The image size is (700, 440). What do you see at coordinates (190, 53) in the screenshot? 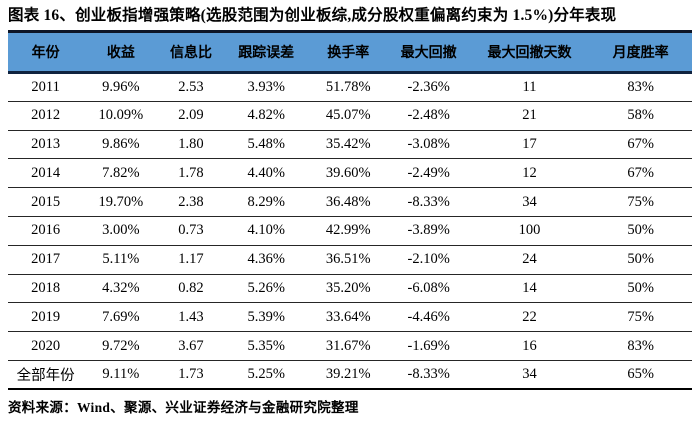
I see `column-header: 信息比` at bounding box center [190, 53].